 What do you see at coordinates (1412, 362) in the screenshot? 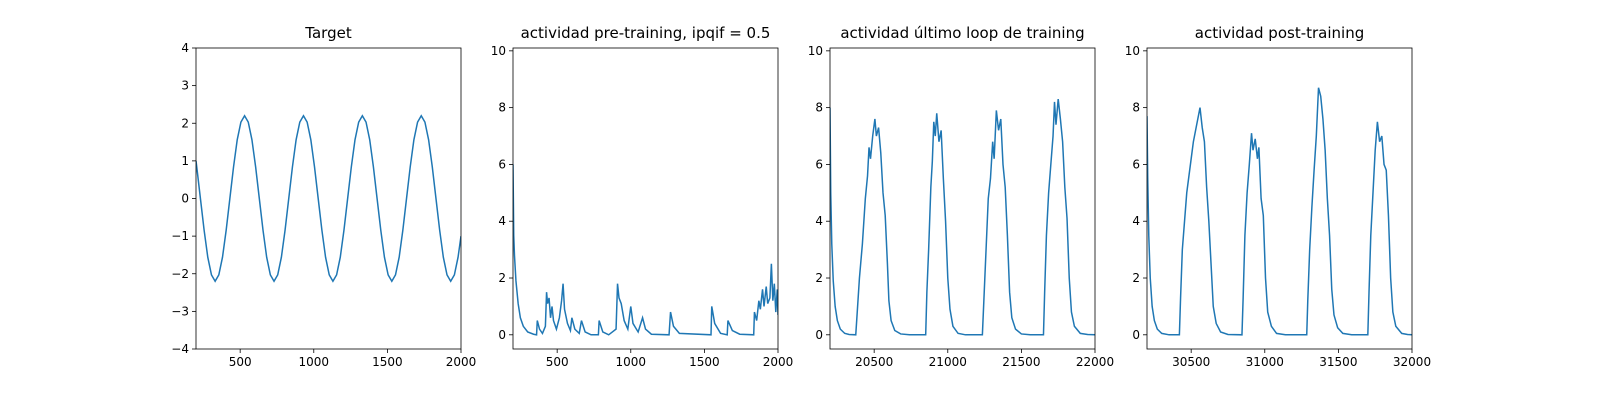
I see `x-tick-label: 32000` at bounding box center [1412, 362].